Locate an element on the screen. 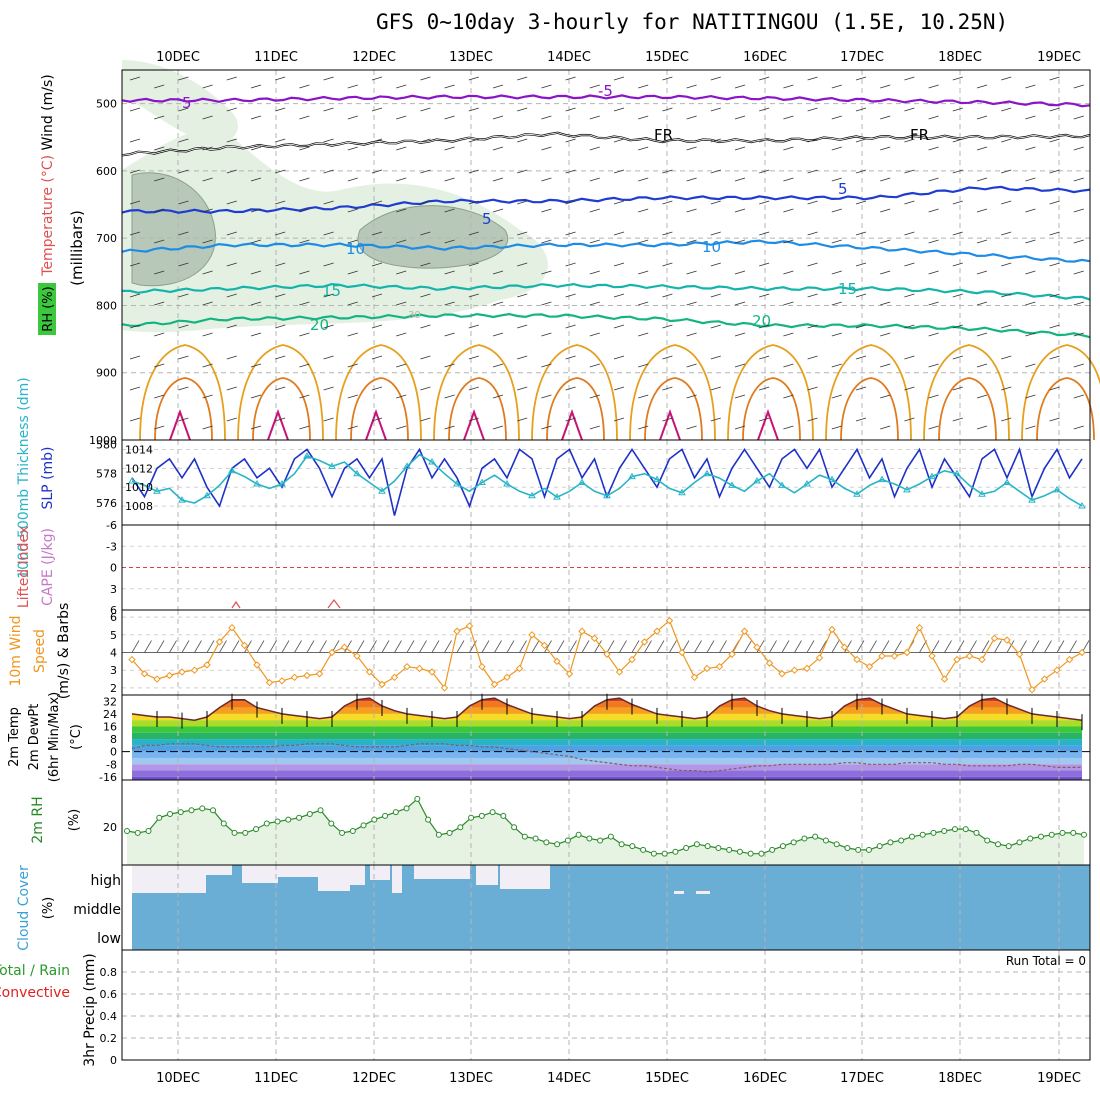  temp-label-1-part-0: 2m Temp is located at coordinates (14, 737).